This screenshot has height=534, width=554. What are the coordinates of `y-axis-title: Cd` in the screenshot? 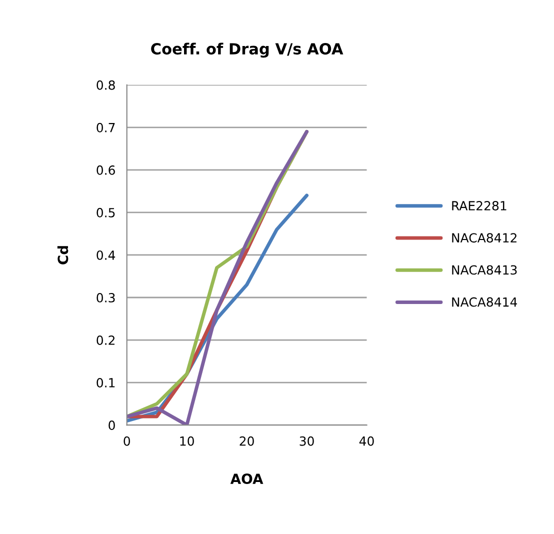 It's located at (62, 255).